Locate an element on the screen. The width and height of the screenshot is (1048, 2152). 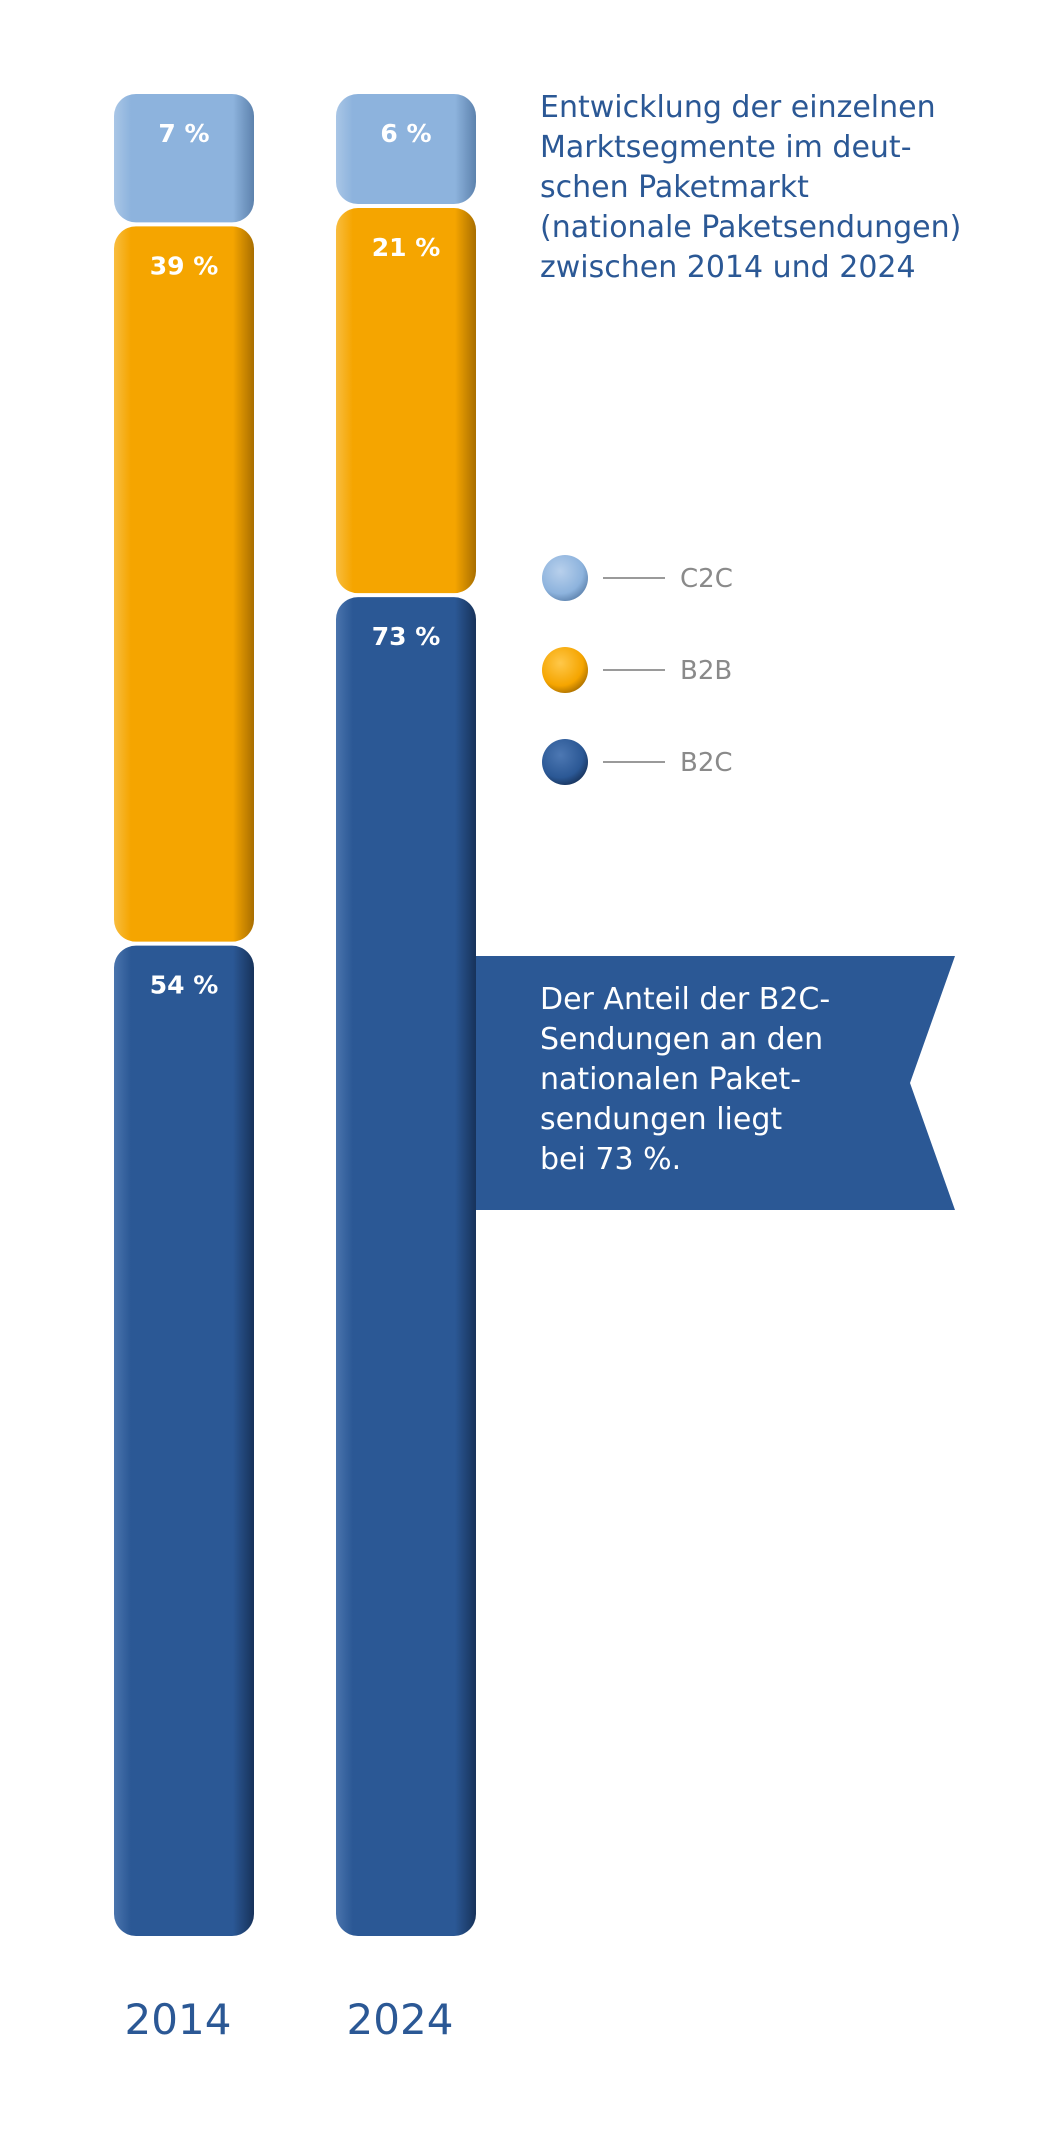
bar-b2b-2014 is located at coordinates (184, 584).